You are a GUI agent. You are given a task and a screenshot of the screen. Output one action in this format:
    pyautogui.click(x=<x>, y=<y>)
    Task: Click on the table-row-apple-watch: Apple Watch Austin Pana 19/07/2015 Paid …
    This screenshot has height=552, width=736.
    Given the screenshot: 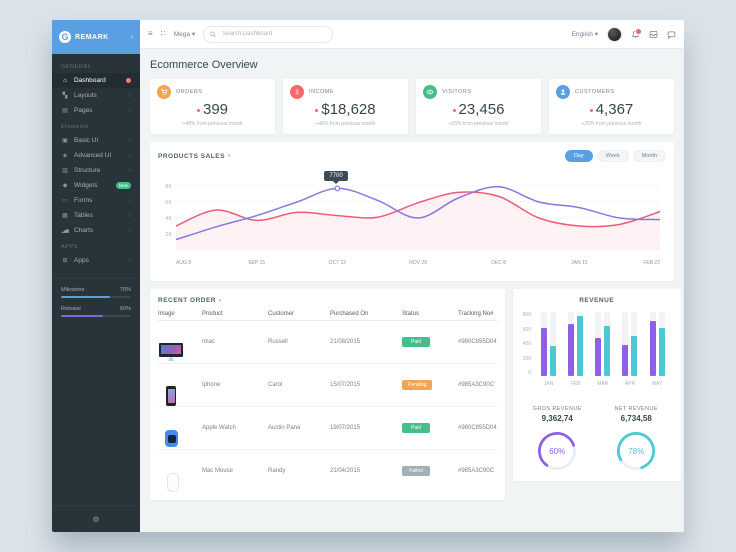 What is the action you would take?
    pyautogui.click(x=327, y=428)
    